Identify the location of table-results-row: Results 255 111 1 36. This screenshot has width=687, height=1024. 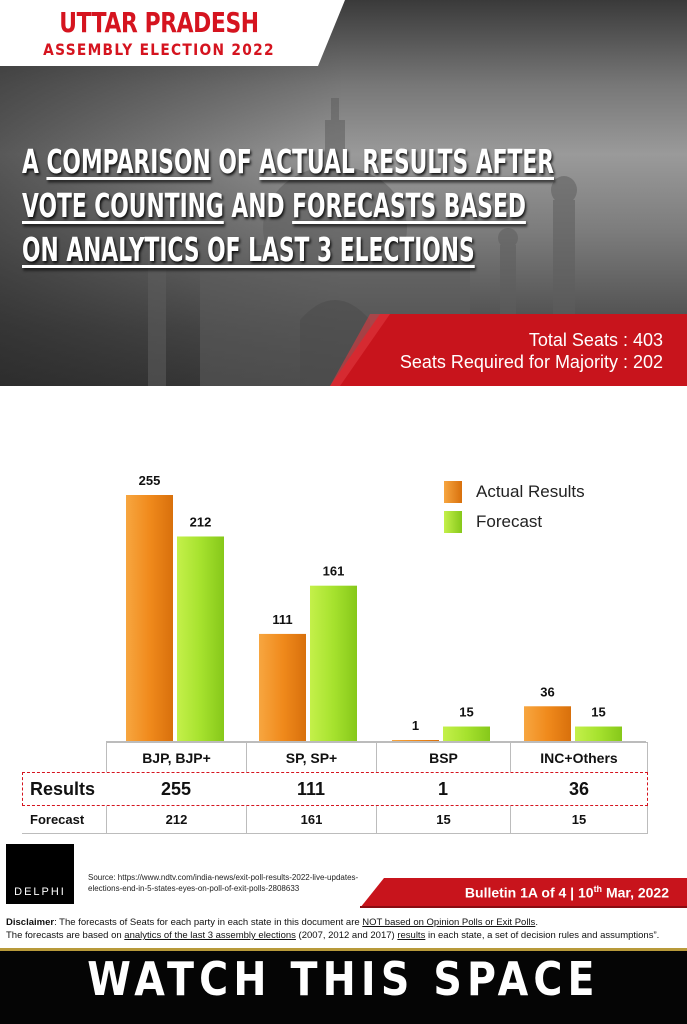
(335, 789).